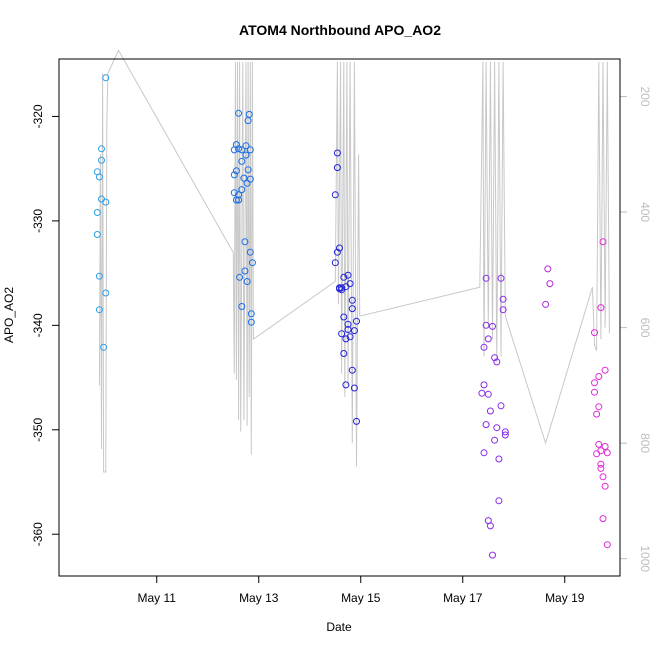 Image resolution: width=650 pixels, height=650 pixels. What do you see at coordinates (38, 429) in the screenshot?
I see `y-tick-label: -350` at bounding box center [38, 429].